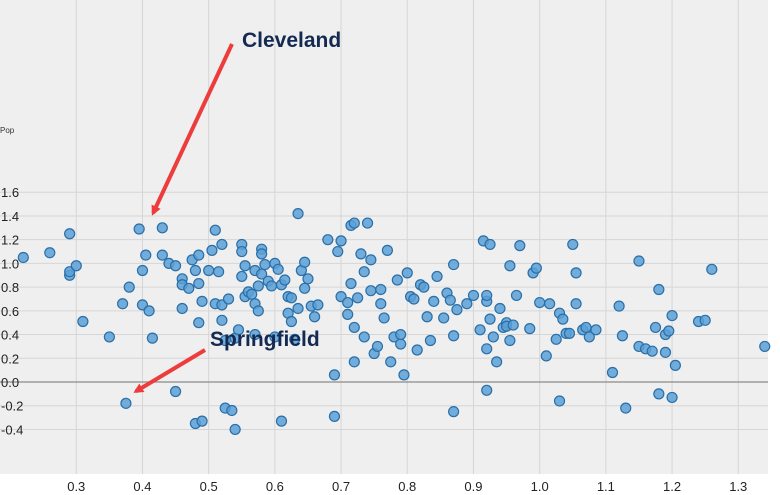 The width and height of the screenshot is (780, 495). What do you see at coordinates (10, 382) in the screenshot?
I see `y-tick-label: 0.0` at bounding box center [10, 382].